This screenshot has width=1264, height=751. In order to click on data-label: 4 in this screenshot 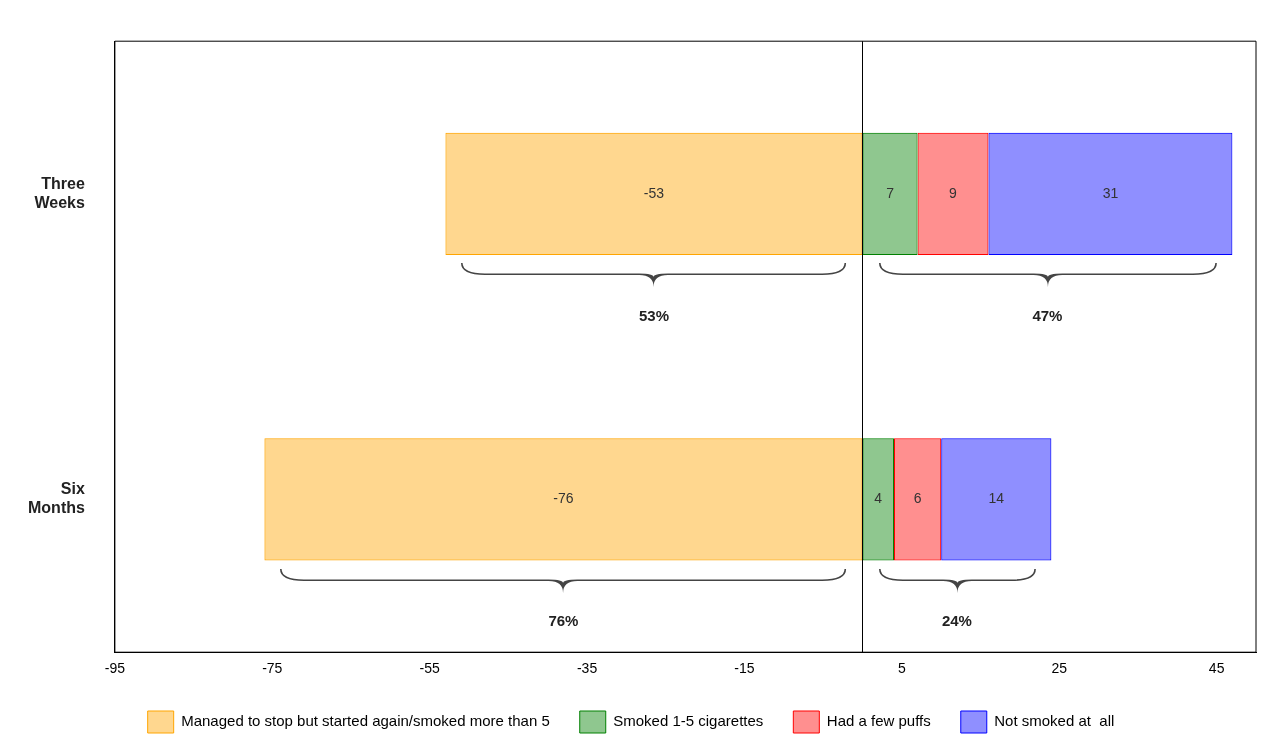, I will do `click(878, 498)`.